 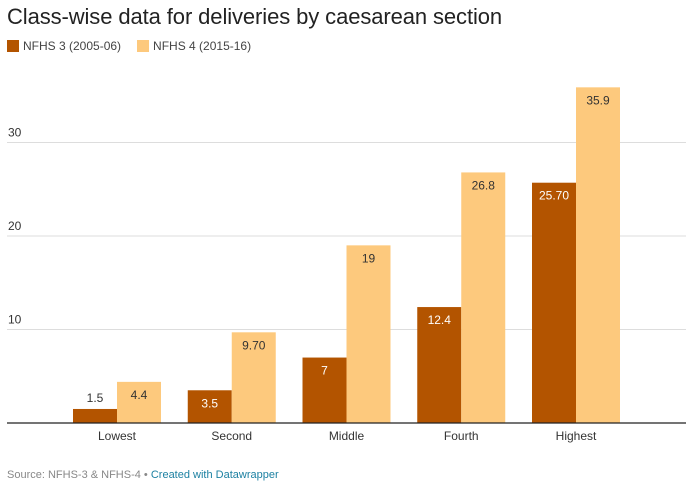 I want to click on bar-nfhs3-highest, so click(x=554, y=302).